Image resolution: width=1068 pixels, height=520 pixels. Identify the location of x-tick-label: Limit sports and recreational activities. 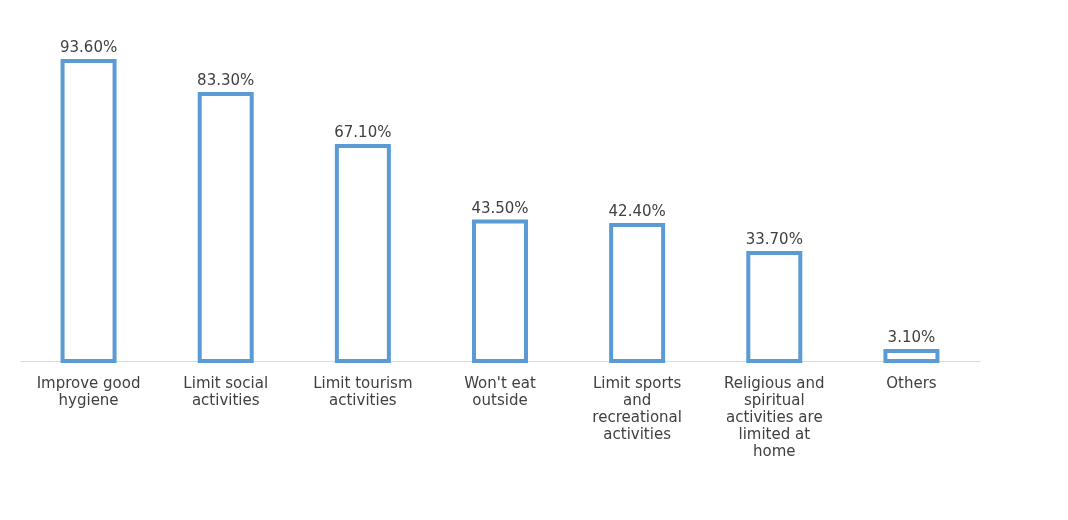
(637, 408).